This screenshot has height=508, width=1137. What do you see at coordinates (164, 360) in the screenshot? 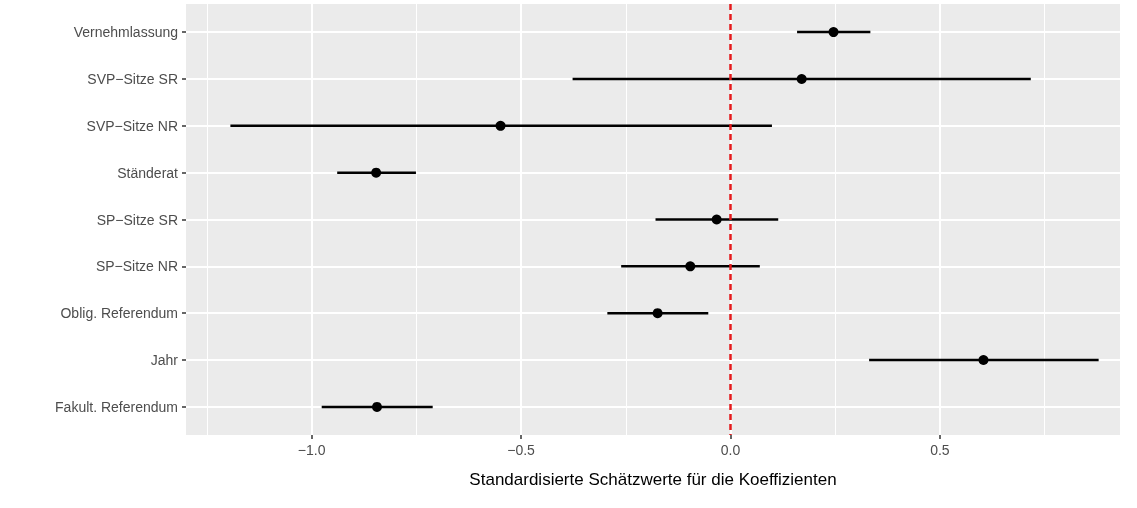
I see `y-tick-label: Jahr` at bounding box center [164, 360].